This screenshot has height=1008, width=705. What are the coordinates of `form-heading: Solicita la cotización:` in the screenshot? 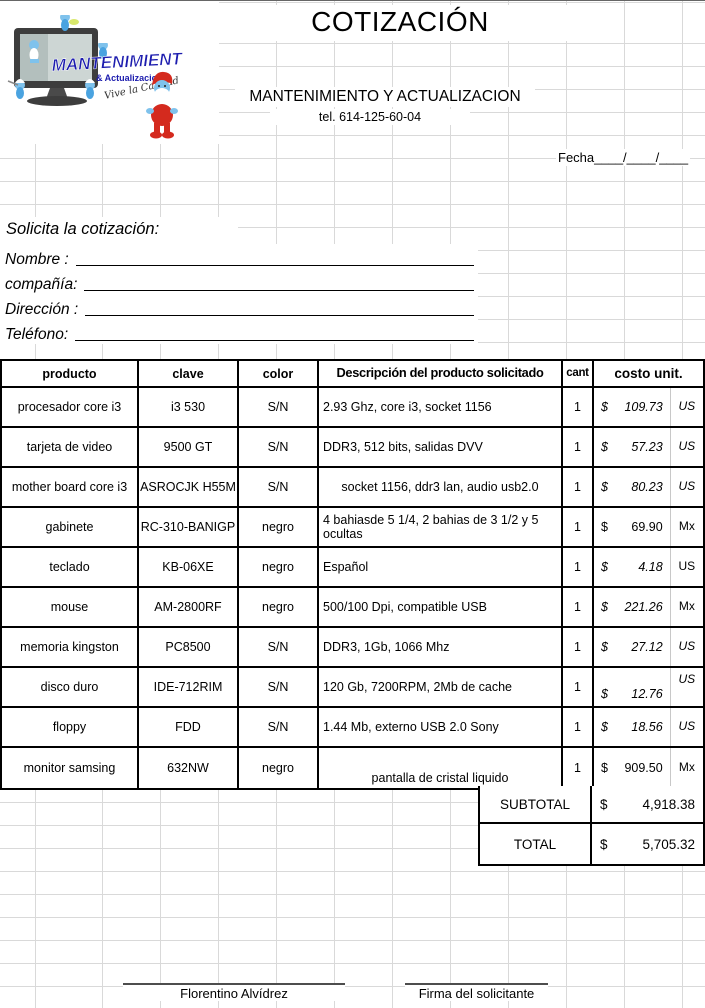 It's located at (119, 230).